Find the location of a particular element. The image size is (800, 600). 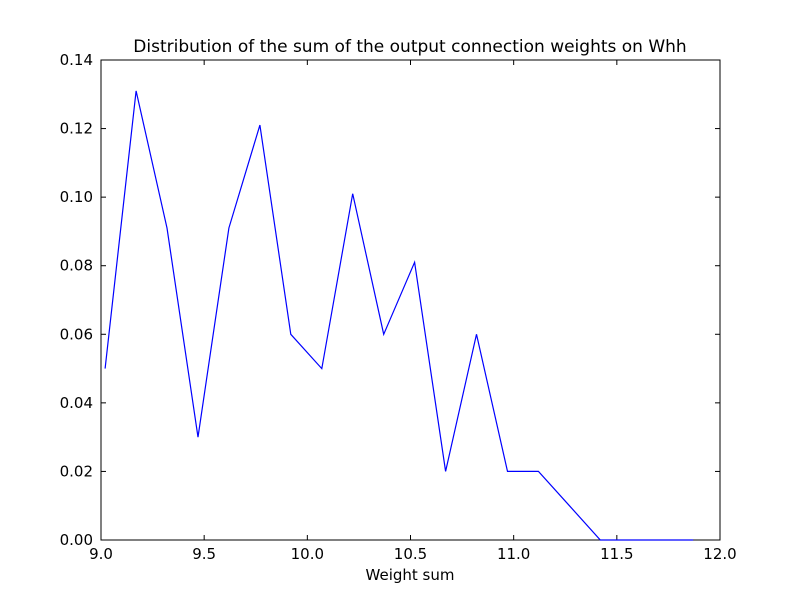

x-tick-label: 9.0 is located at coordinates (101, 554).